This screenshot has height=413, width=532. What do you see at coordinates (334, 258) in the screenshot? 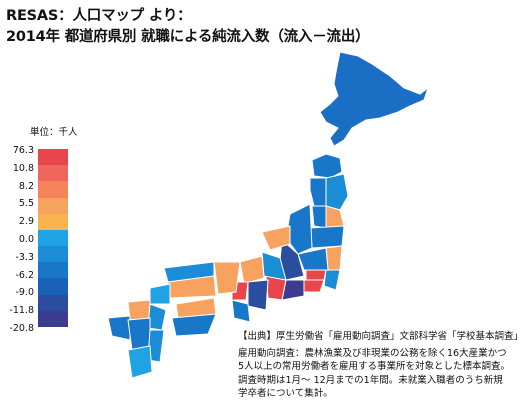
I see `prefecture-ibaraki` at bounding box center [334, 258].